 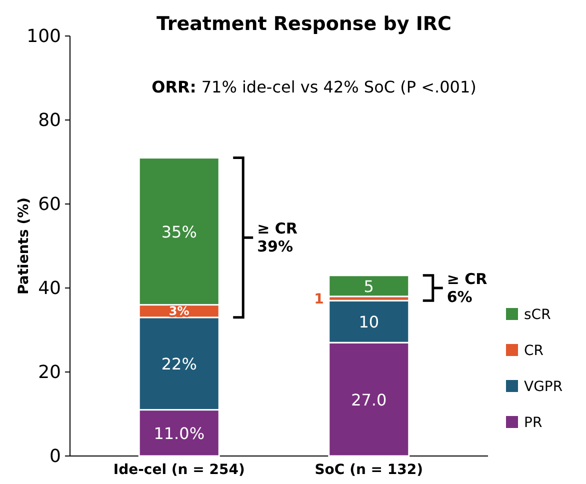 What do you see at coordinates (369, 322) in the screenshot?
I see `data-label: 10` at bounding box center [369, 322].